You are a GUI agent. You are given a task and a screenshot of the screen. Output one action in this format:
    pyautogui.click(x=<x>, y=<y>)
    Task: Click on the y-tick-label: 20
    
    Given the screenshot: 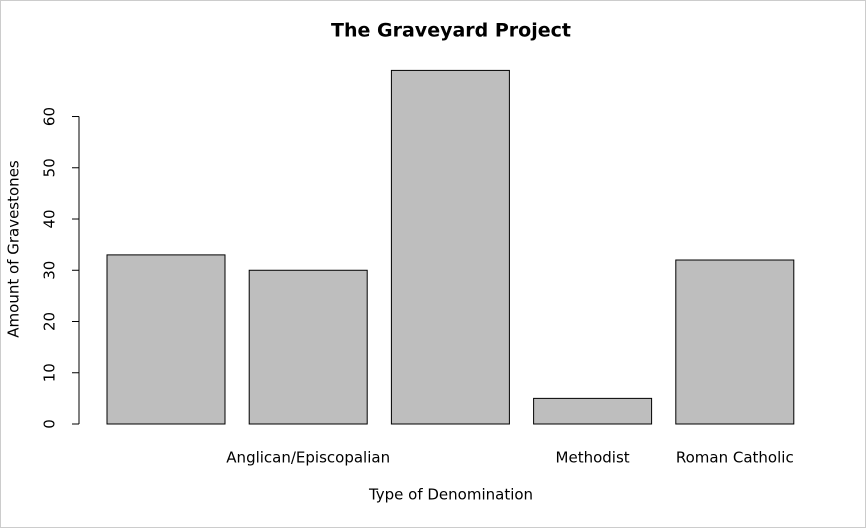 What is the action you would take?
    pyautogui.click(x=50, y=321)
    